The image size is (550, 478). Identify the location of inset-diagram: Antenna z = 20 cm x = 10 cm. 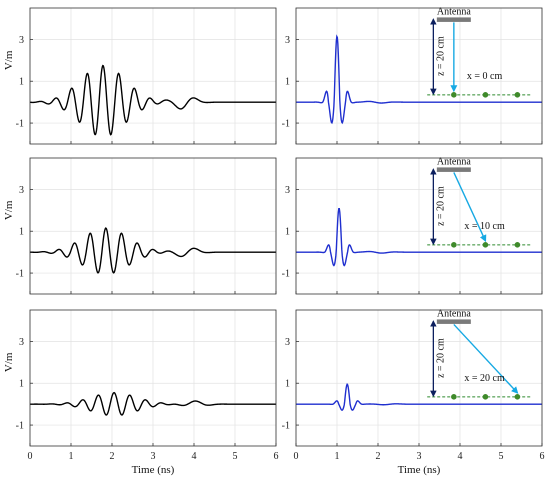
(479, 202).